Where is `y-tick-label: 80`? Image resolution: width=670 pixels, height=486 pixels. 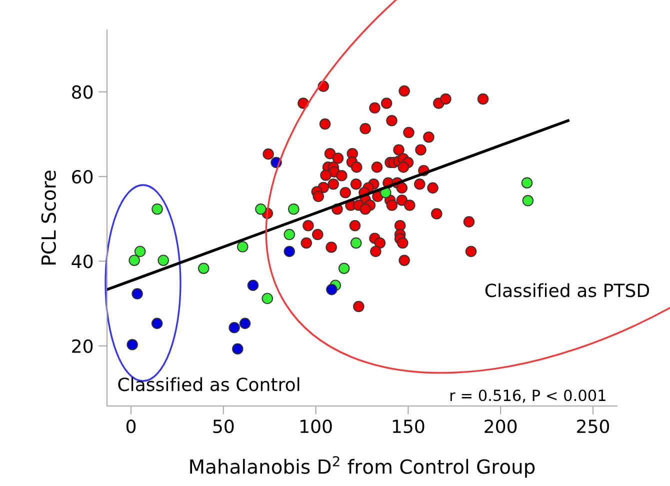
y-tick-label: 80 is located at coordinates (82, 92).